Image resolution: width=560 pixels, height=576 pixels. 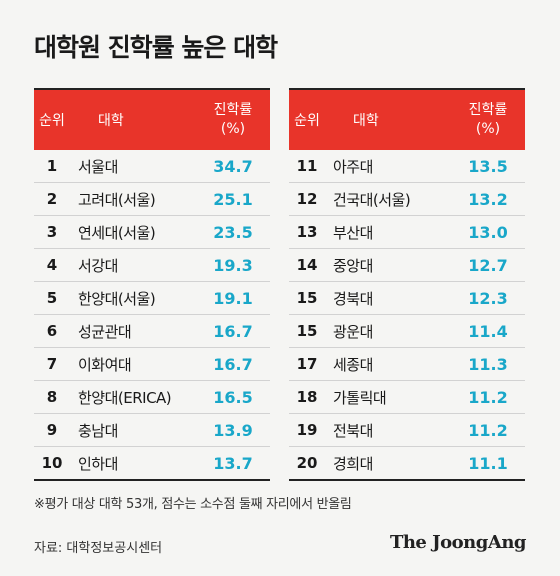 What do you see at coordinates (372, 199) in the screenshot?
I see `university-cell: 건국대(서울)` at bounding box center [372, 199].